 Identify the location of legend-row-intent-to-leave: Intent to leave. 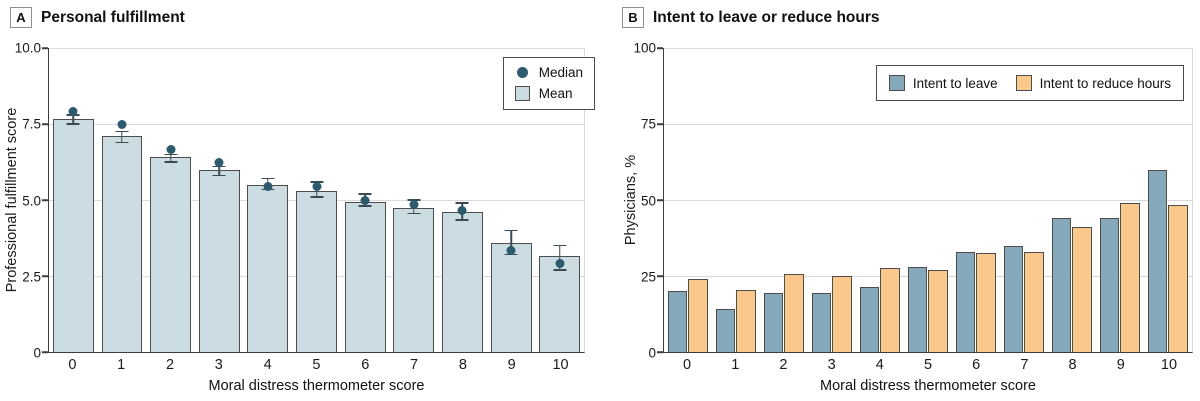
(943, 83).